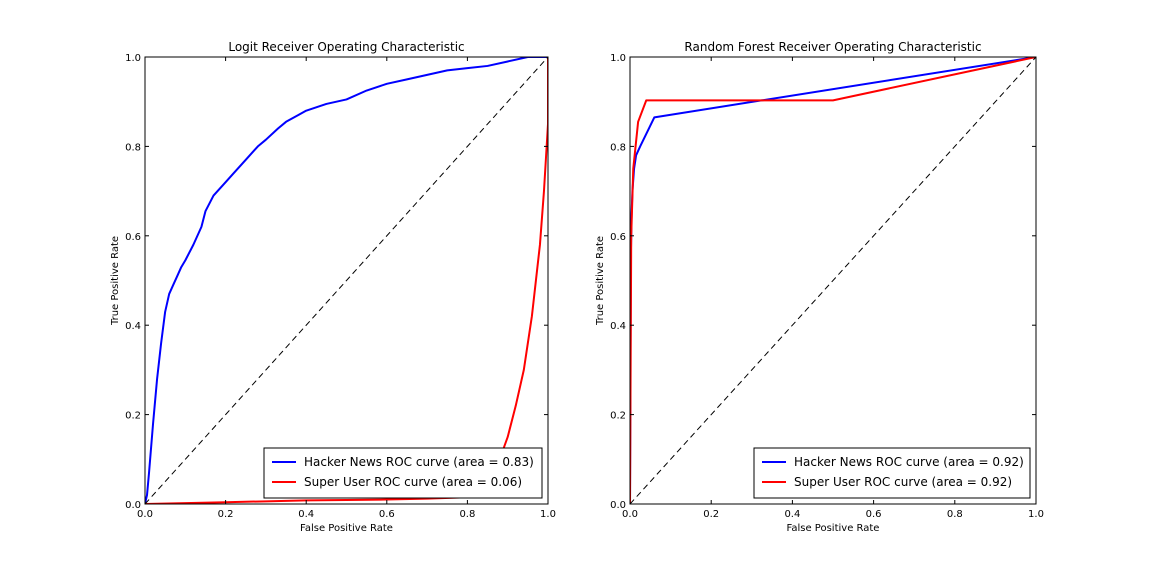 This screenshot has height=576, width=1152. I want to click on chart-title: Logit Receiver Operating Characteristic, so click(346, 47).